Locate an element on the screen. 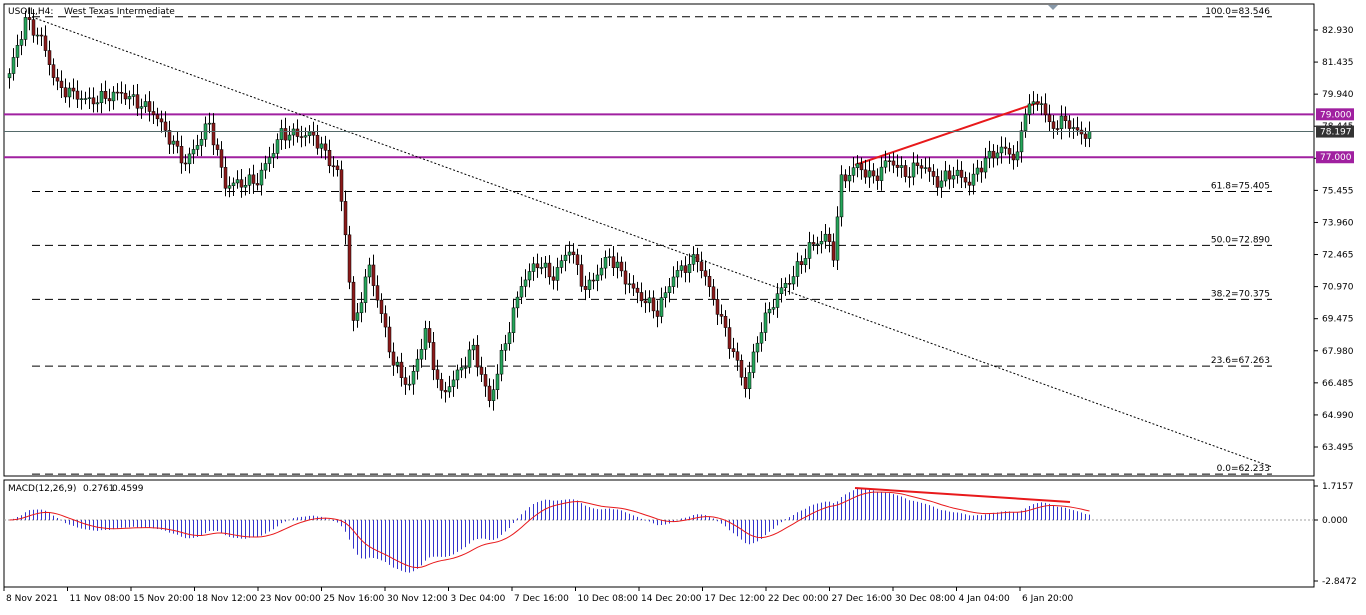 The height and width of the screenshot is (615, 1366). price-tags: 79.000 77.000 78.197 is located at coordinates (1335, 136).